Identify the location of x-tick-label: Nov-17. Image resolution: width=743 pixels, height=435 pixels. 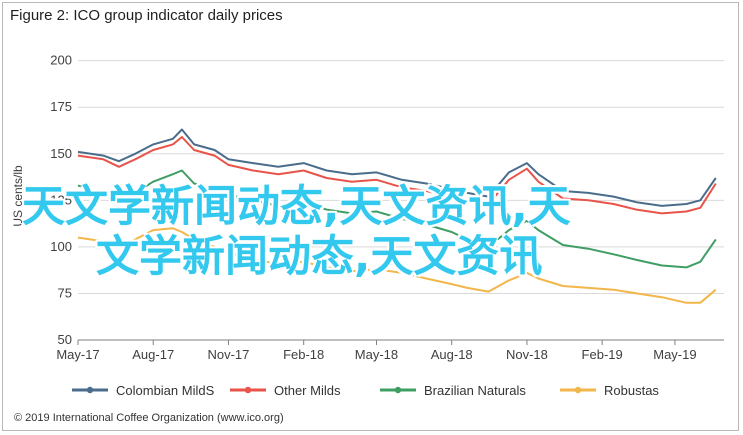
(228, 354).